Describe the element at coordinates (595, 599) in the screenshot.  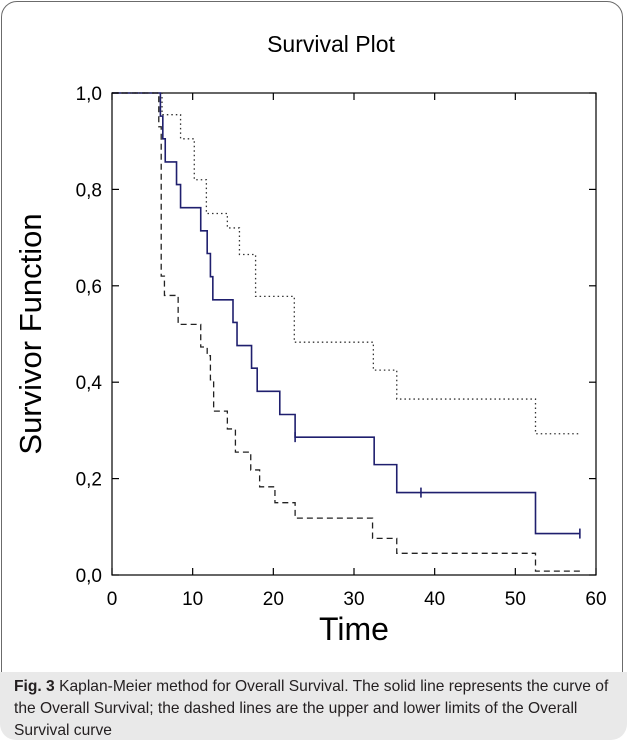
I see `x-tick-label: 60` at that location.